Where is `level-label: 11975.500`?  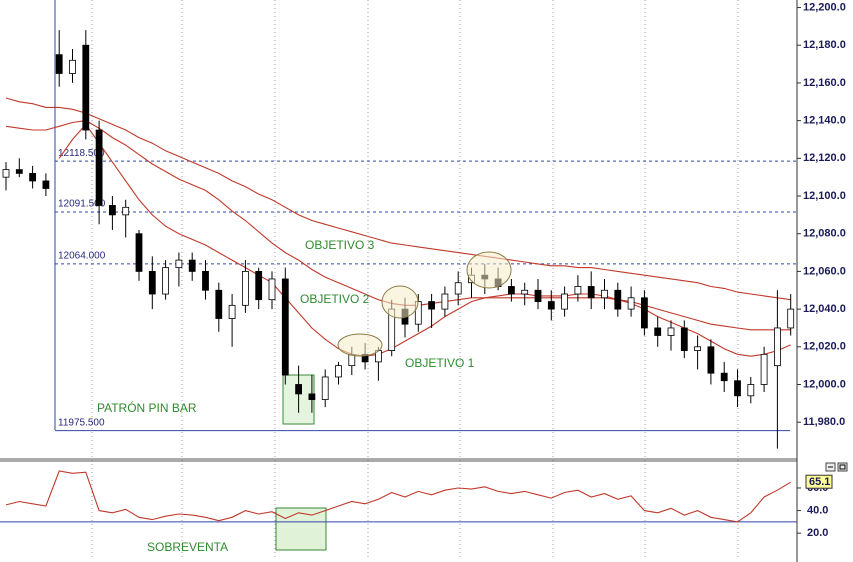 level-label: 11975.500 is located at coordinates (81, 422).